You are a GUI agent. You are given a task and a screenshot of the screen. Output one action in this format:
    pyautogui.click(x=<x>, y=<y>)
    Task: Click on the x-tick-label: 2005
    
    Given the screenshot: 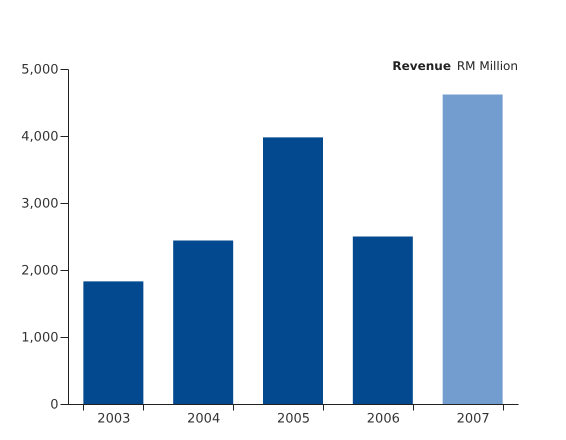 What is the action you would take?
    pyautogui.click(x=293, y=419)
    